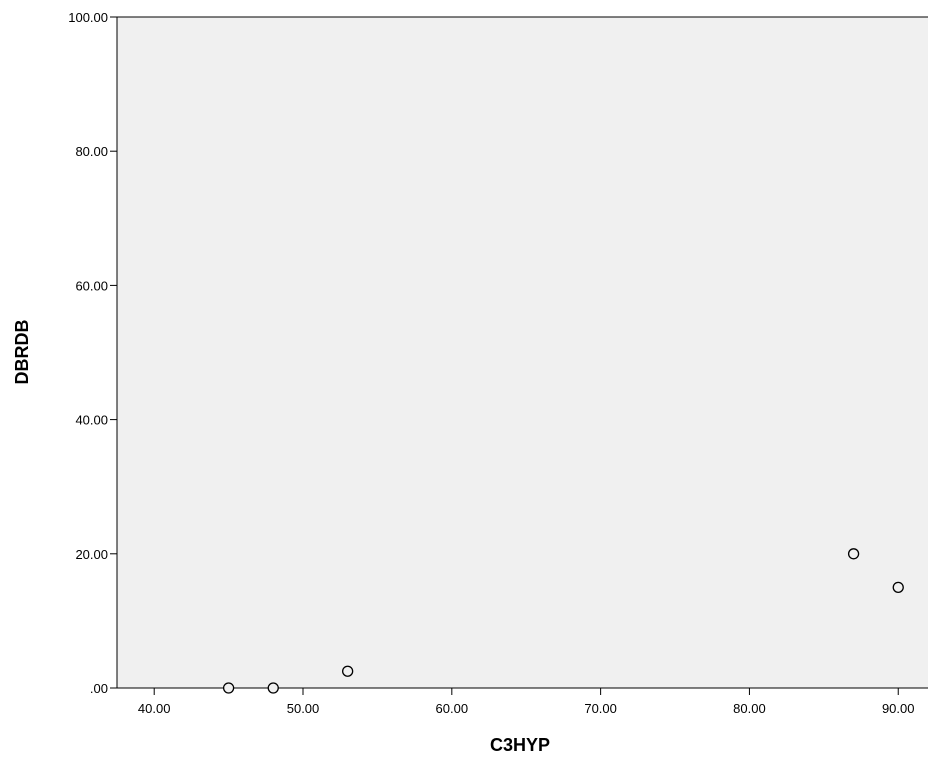 The image size is (929, 758). I want to click on y-tick-label: 60.00, so click(91, 285).